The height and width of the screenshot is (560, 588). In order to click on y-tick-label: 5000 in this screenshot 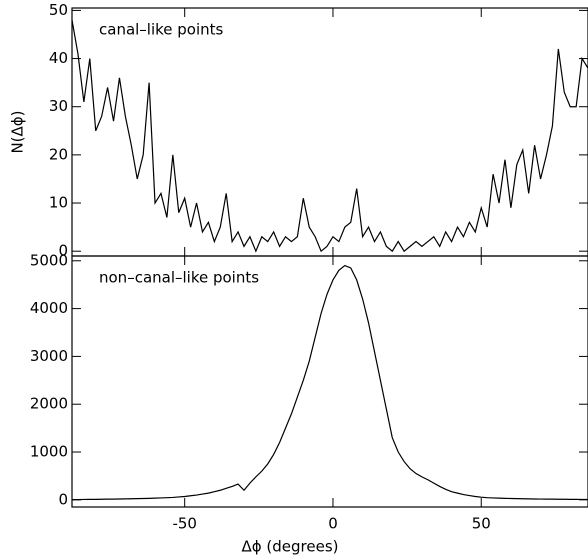, I will do `click(49, 260)`.